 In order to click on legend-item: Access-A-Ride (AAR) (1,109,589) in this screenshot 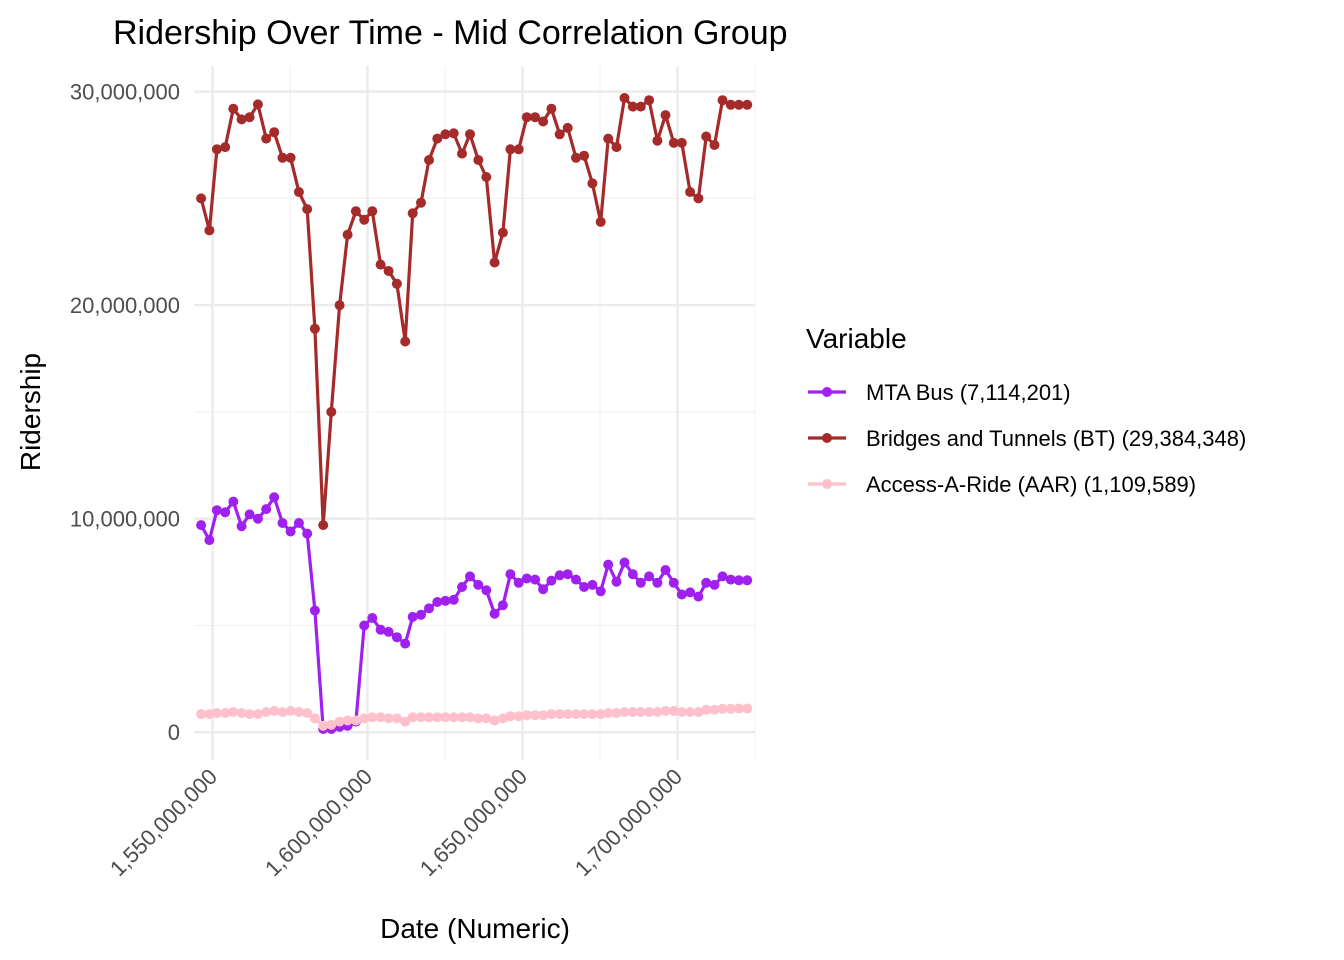, I will do `click(1002, 484)`.